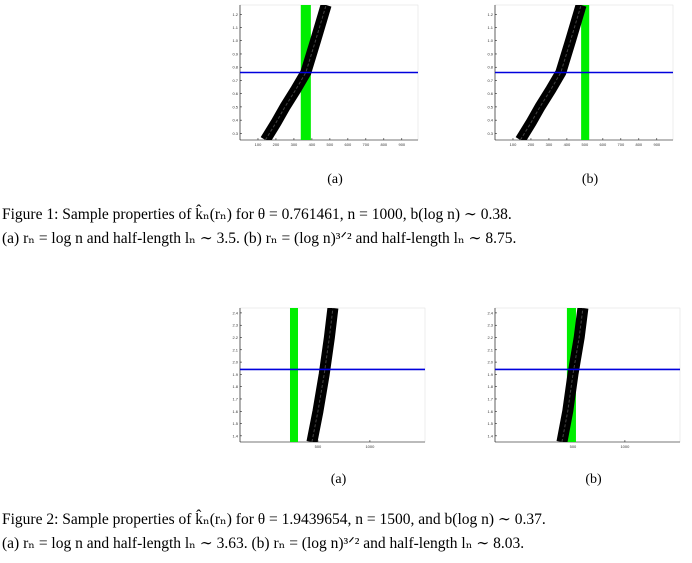 The width and height of the screenshot is (692, 563). I want to click on estimate-paths, so click(322, 375).